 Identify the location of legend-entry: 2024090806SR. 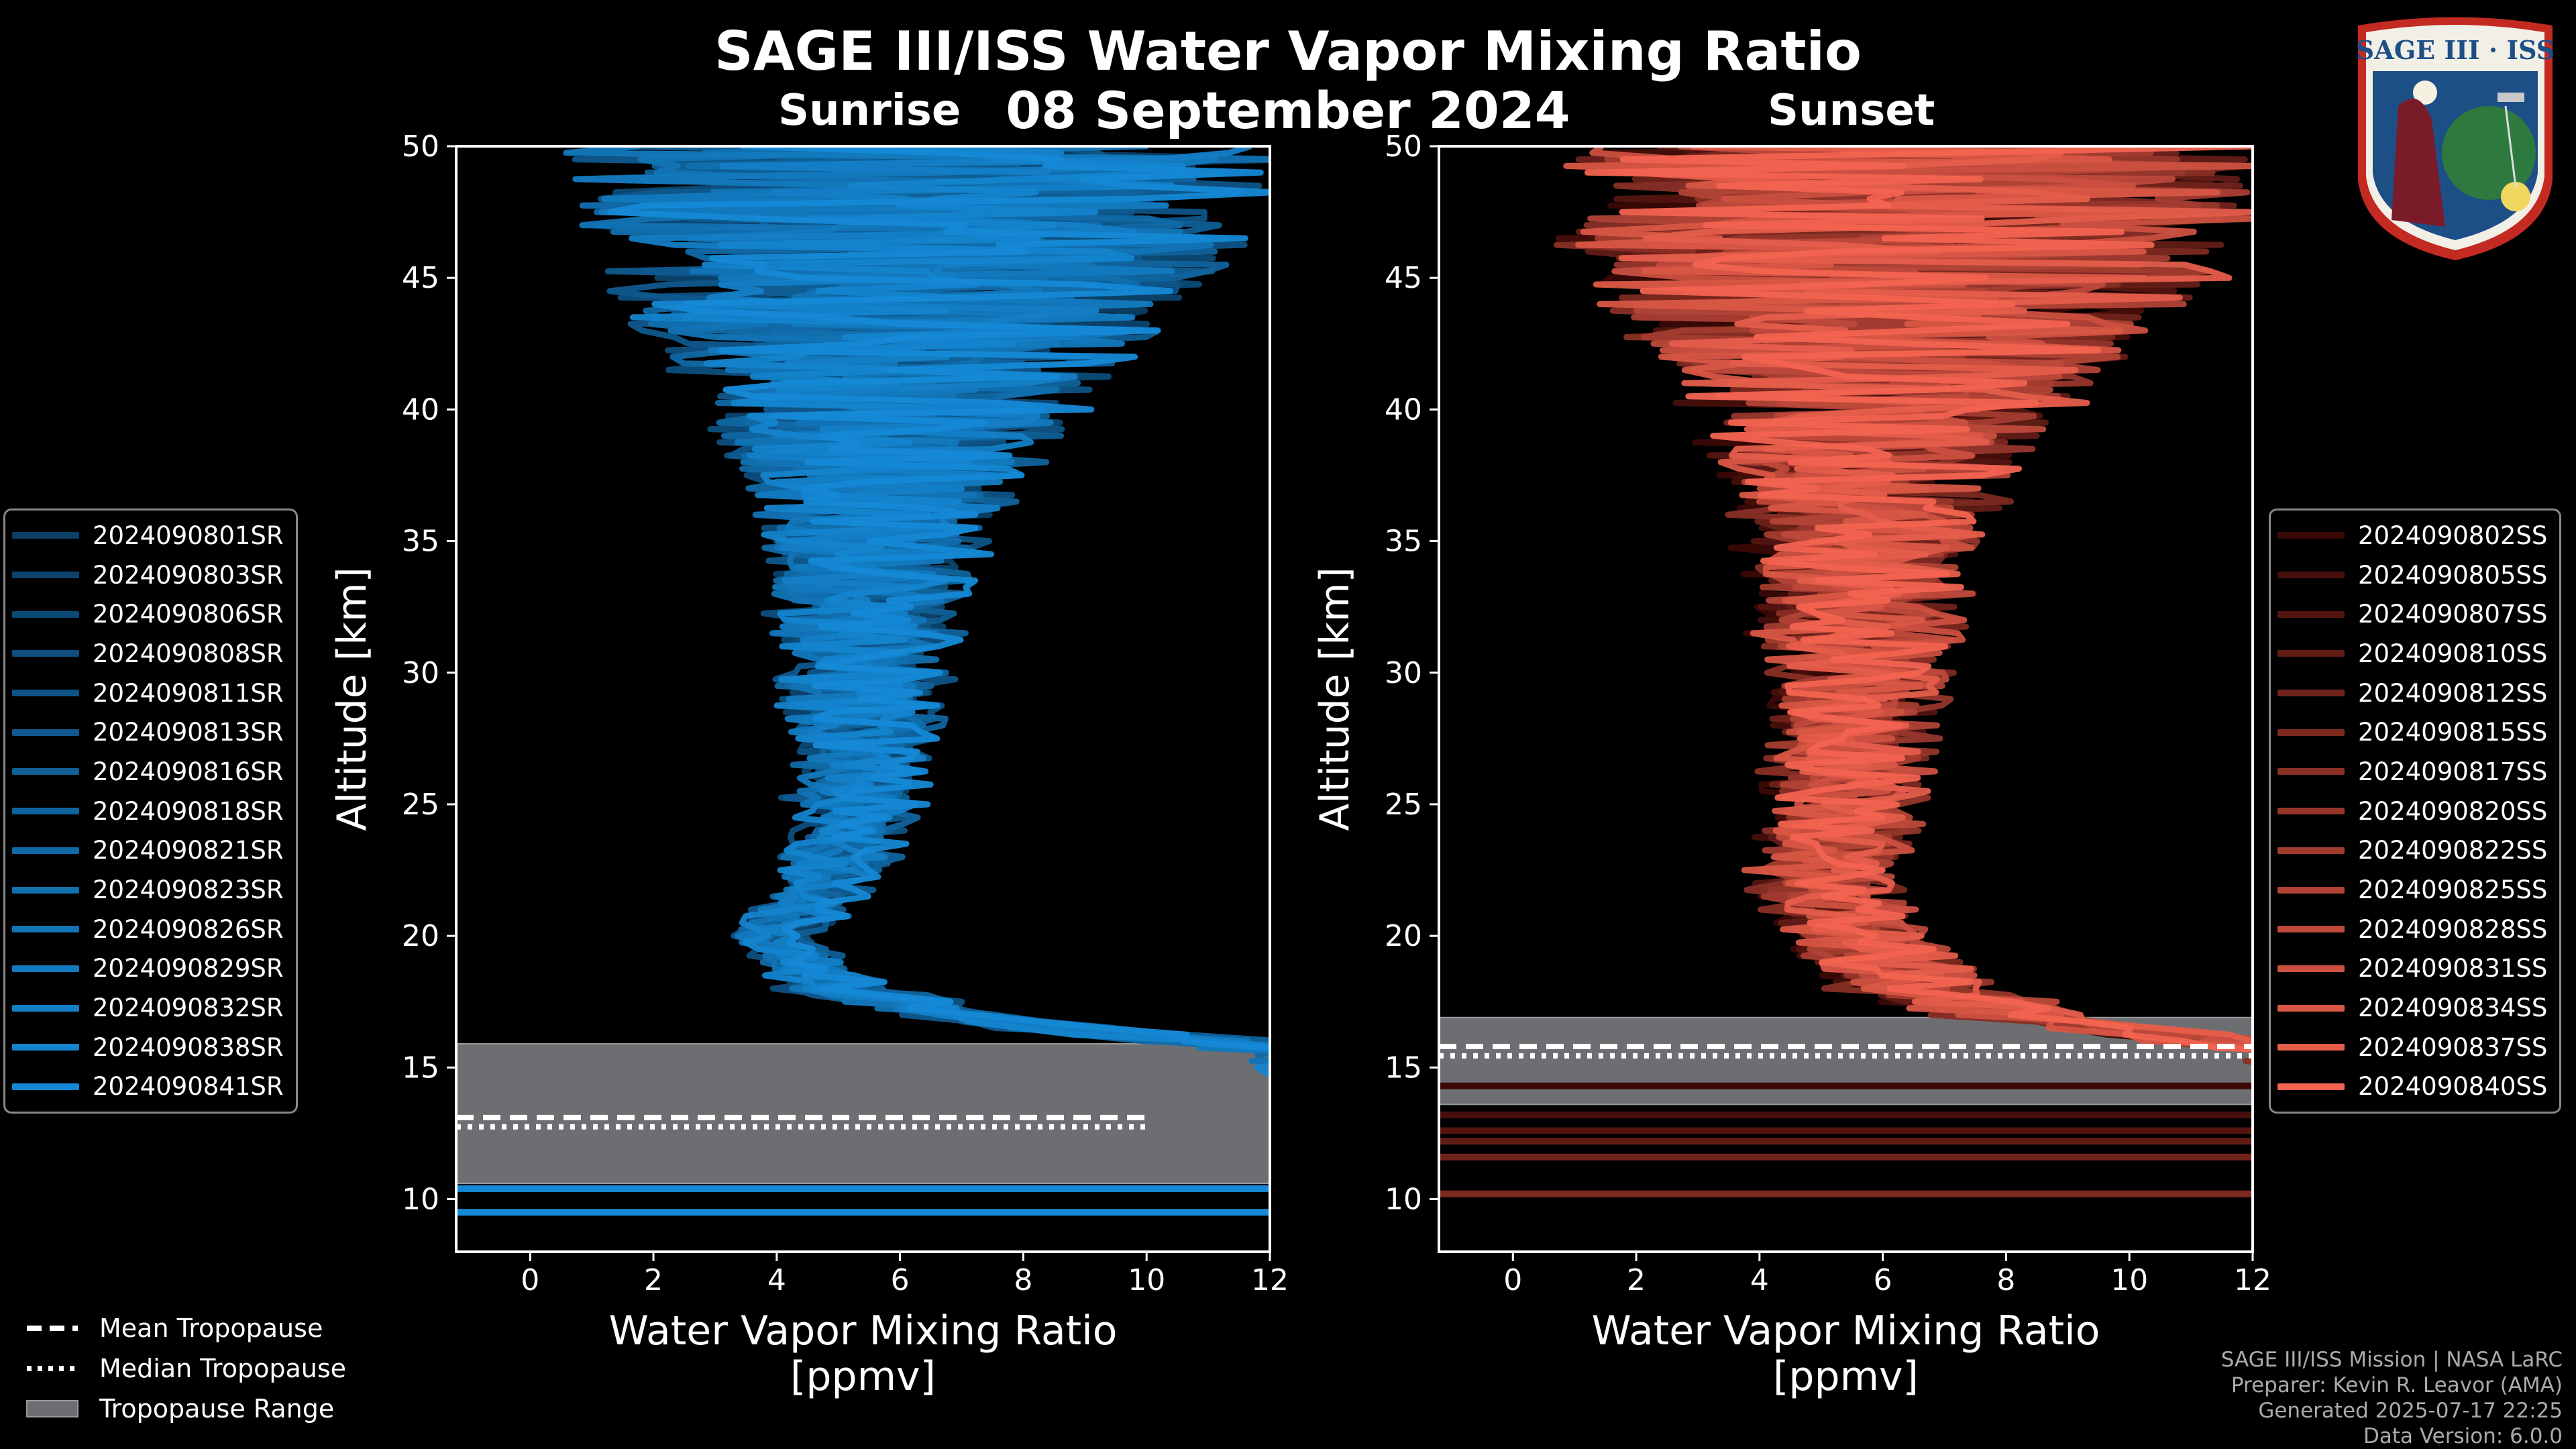
(148, 614).